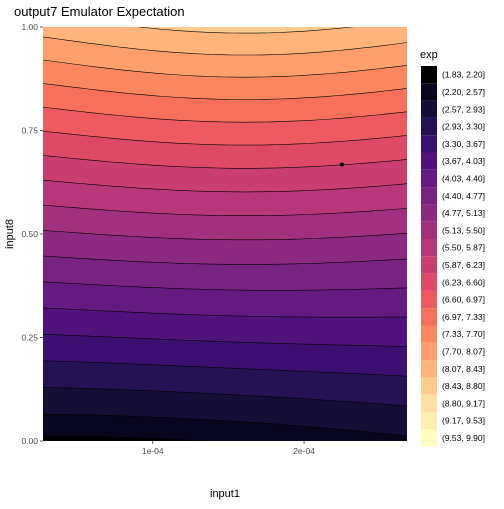 The image size is (504, 509). I want to click on x-tick-label-2: 2e-04, so click(304, 451).